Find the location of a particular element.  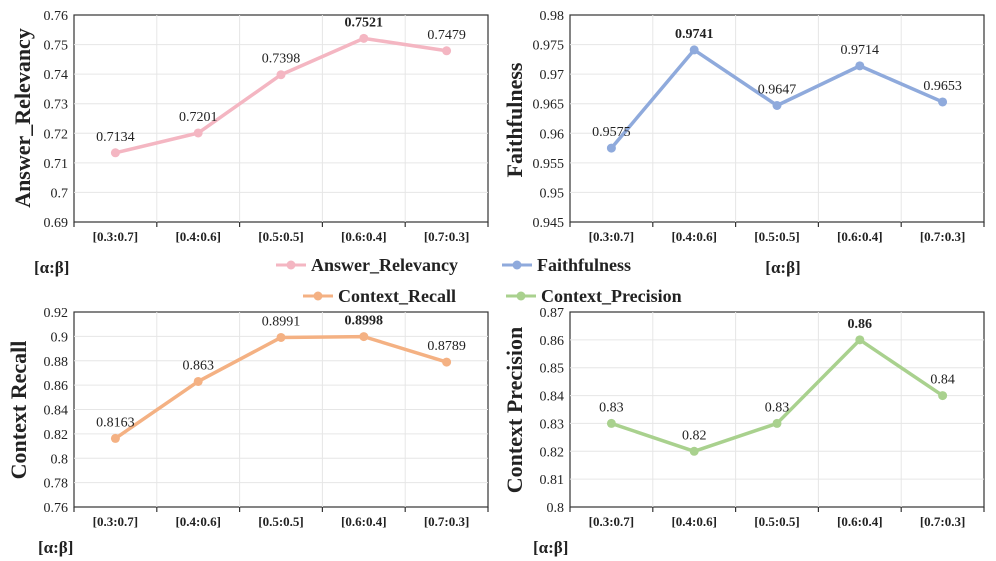

data-label: 0.83 is located at coordinates (777, 407).